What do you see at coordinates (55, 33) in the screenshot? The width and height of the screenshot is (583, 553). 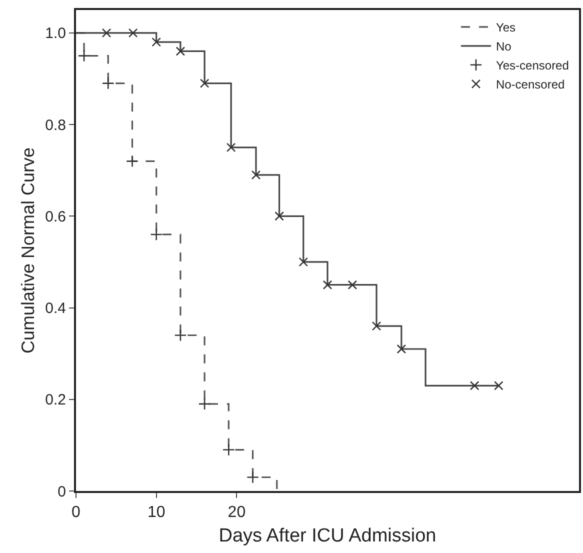 I see `y-tick-label: 1.0` at bounding box center [55, 33].